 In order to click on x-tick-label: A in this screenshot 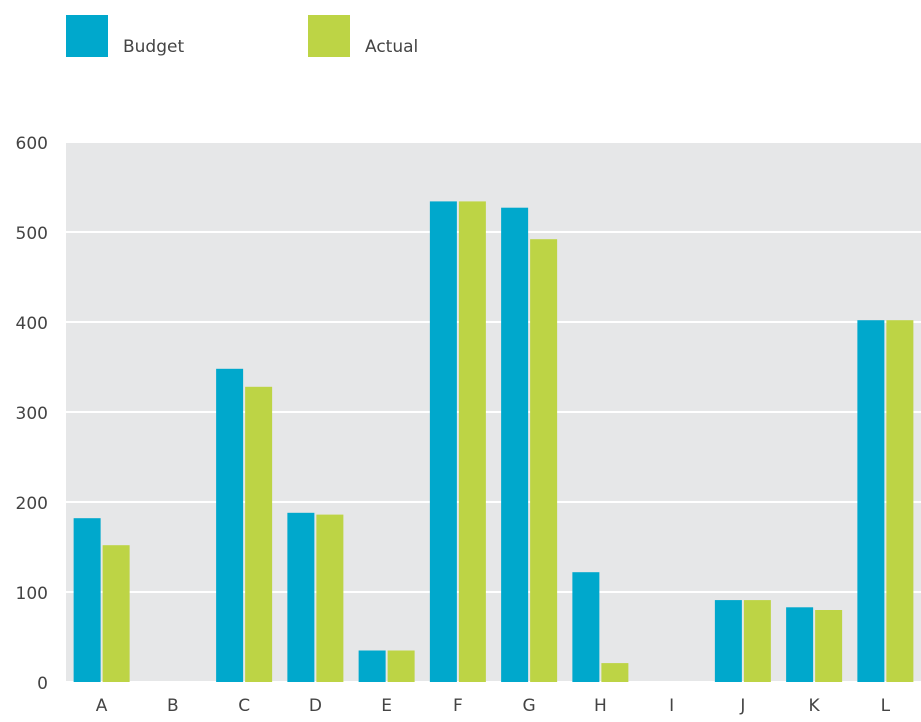, I will do `click(102, 706)`.